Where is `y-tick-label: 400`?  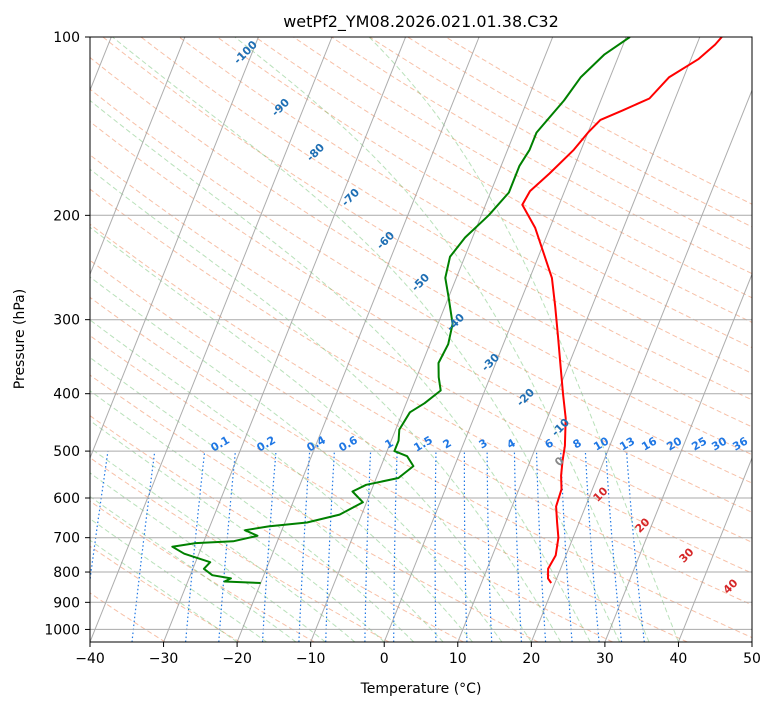 y-tick-label: 400 is located at coordinates (66, 395).